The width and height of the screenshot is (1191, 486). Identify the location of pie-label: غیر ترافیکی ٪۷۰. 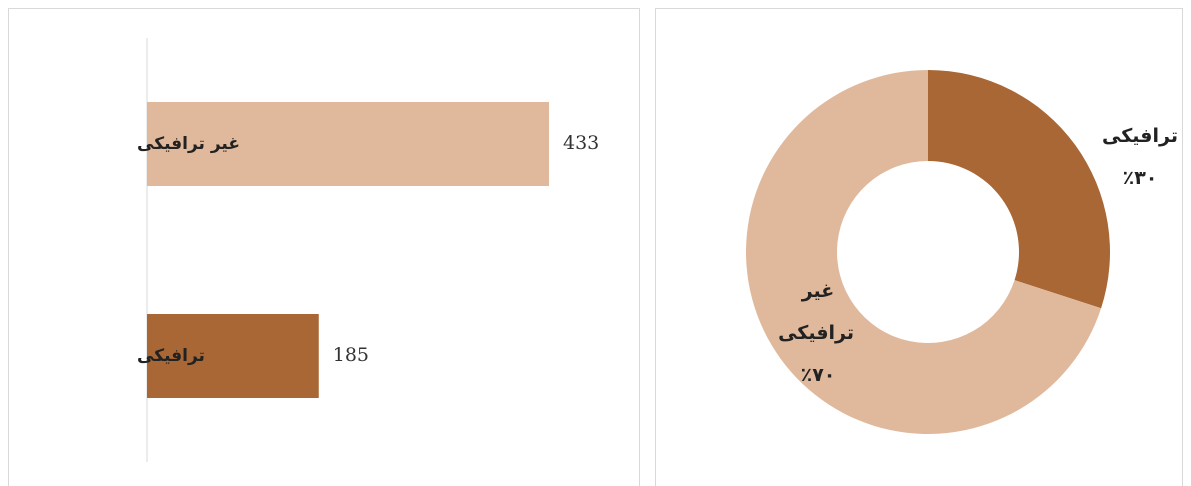
(816, 333).